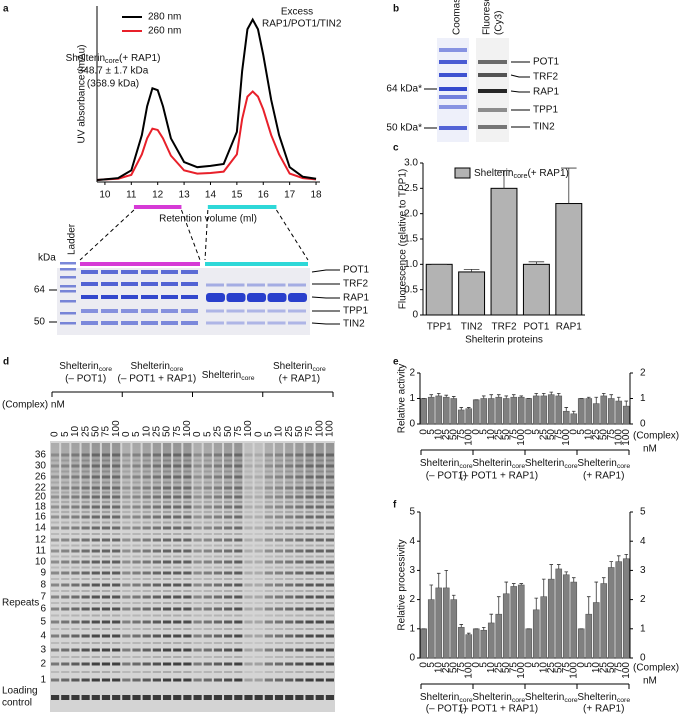  What do you see at coordinates (412, 373) in the screenshot?
I see `y-tick-label: 2` at bounding box center [412, 373].